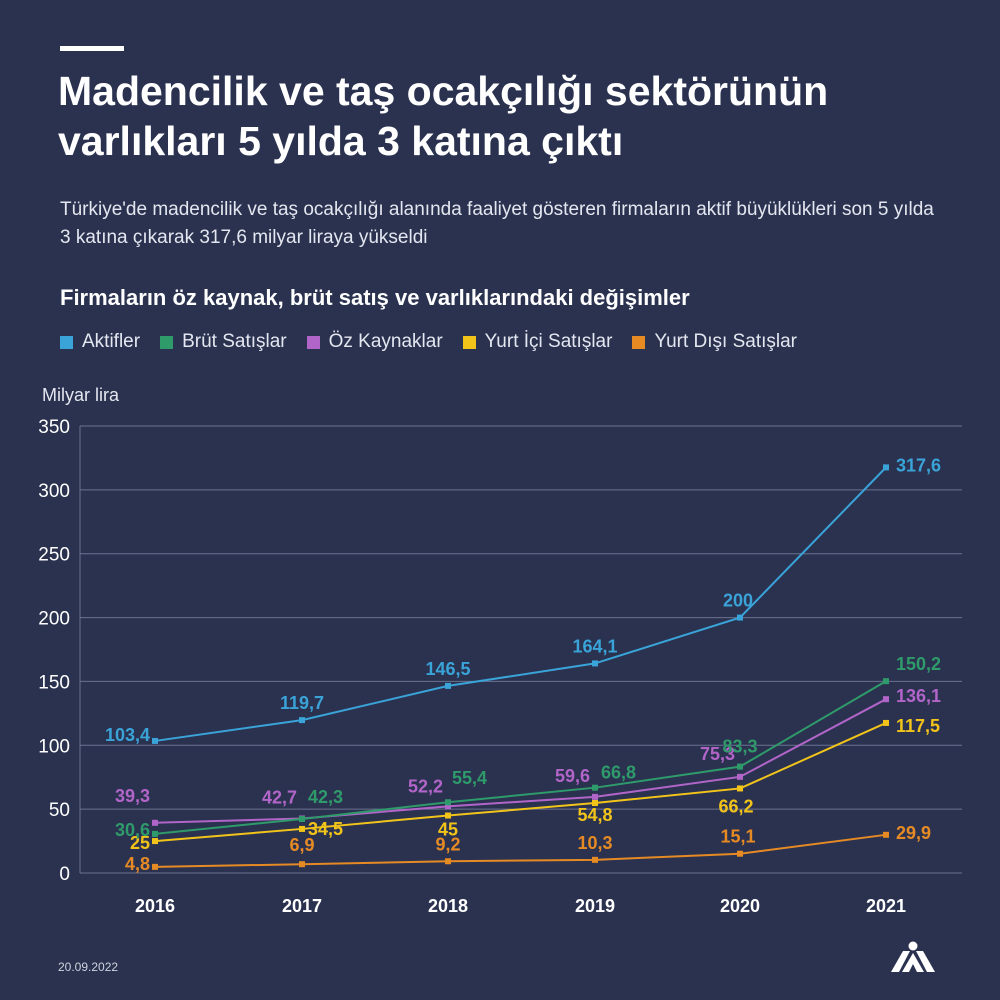 The height and width of the screenshot is (1000, 1000). I want to click on legend-item-brut-satislar: Brüt Satışlar, so click(223, 342).